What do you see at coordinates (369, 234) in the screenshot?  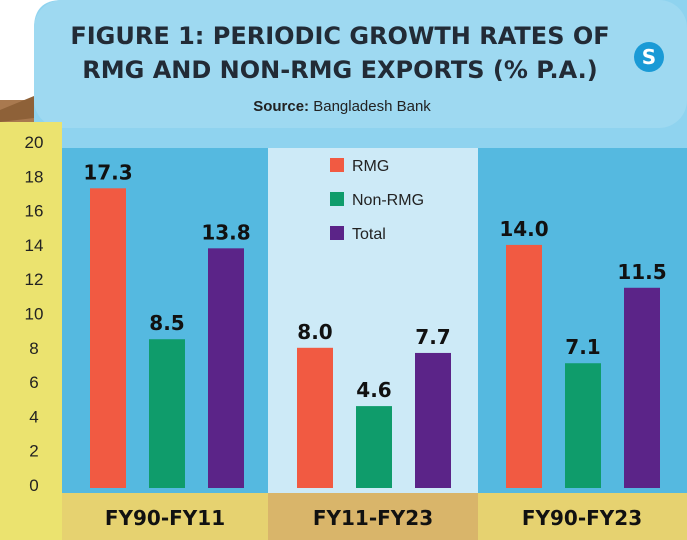 I see `legend-label-total: Total` at bounding box center [369, 234].